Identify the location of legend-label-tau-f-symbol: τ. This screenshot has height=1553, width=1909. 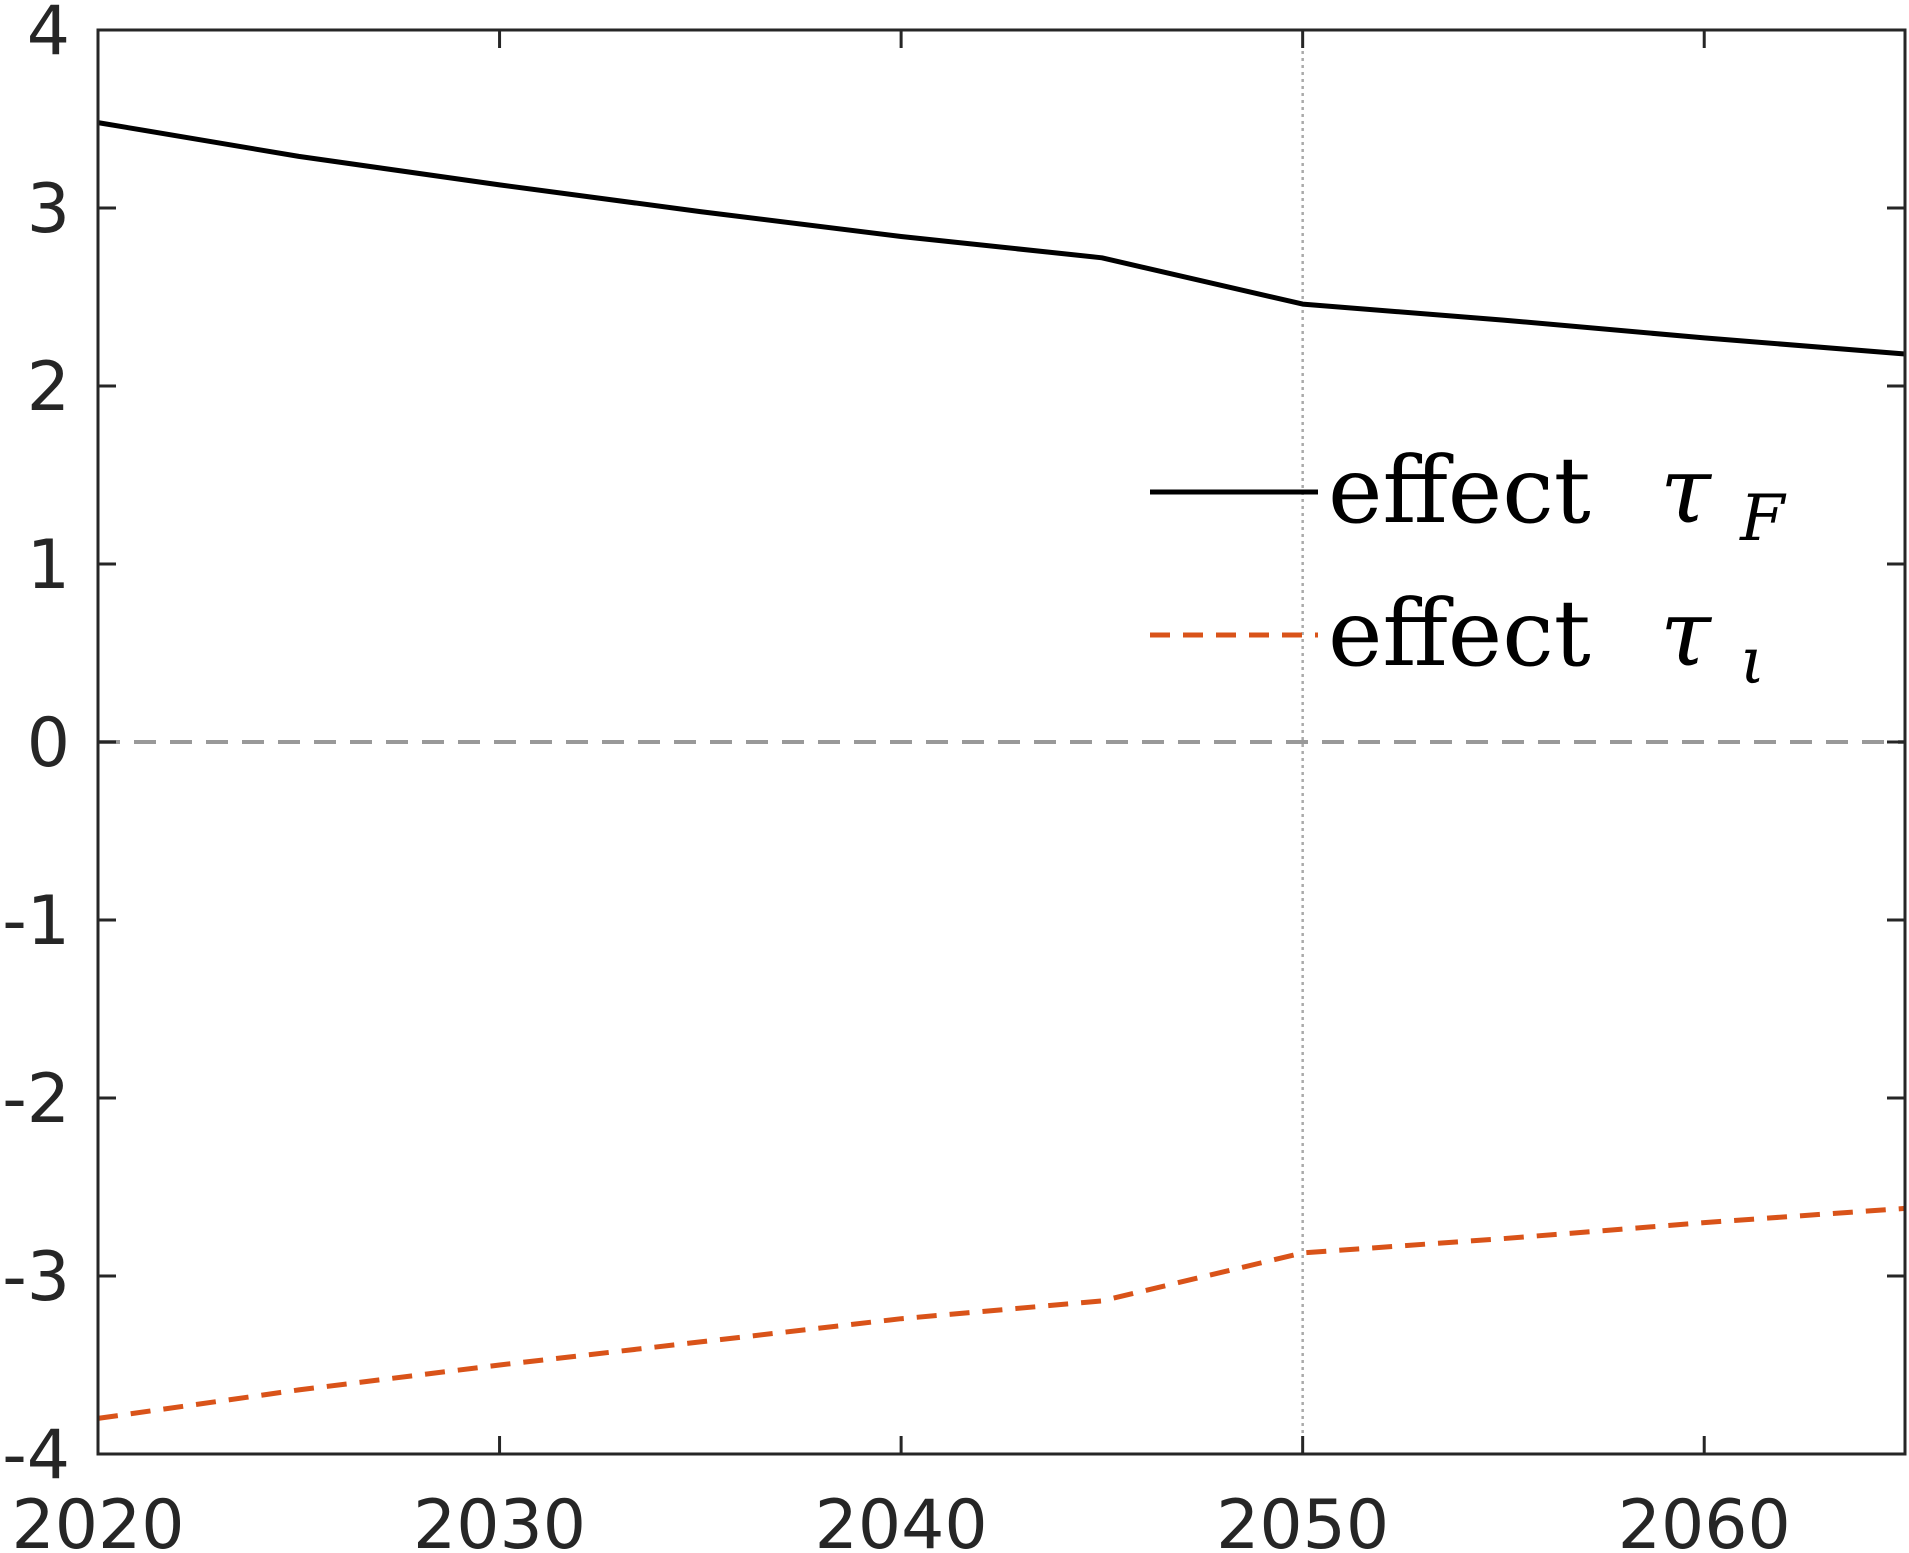
(1686, 490).